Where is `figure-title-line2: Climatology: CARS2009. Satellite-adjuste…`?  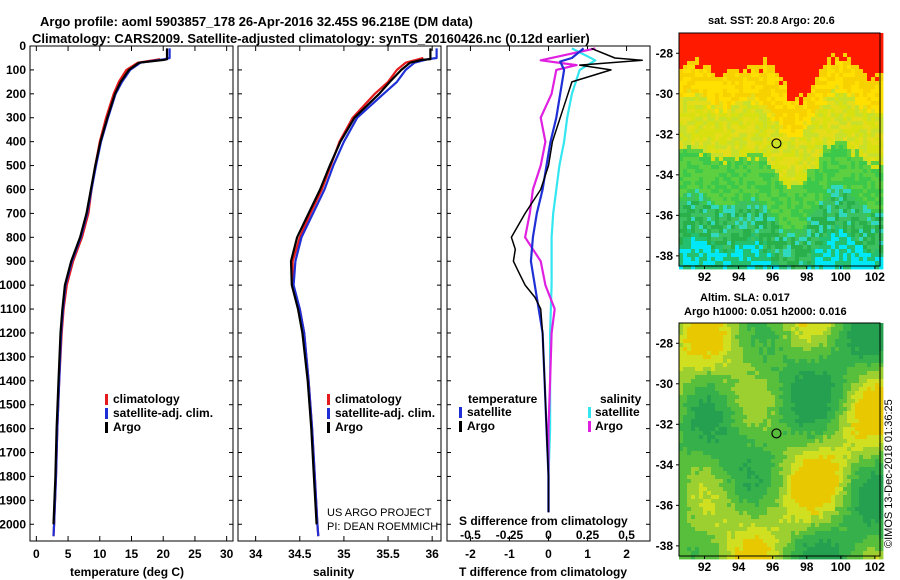 figure-title-line2: Climatology: CARS2009. Satellite-adjuste… is located at coordinates (311, 38).